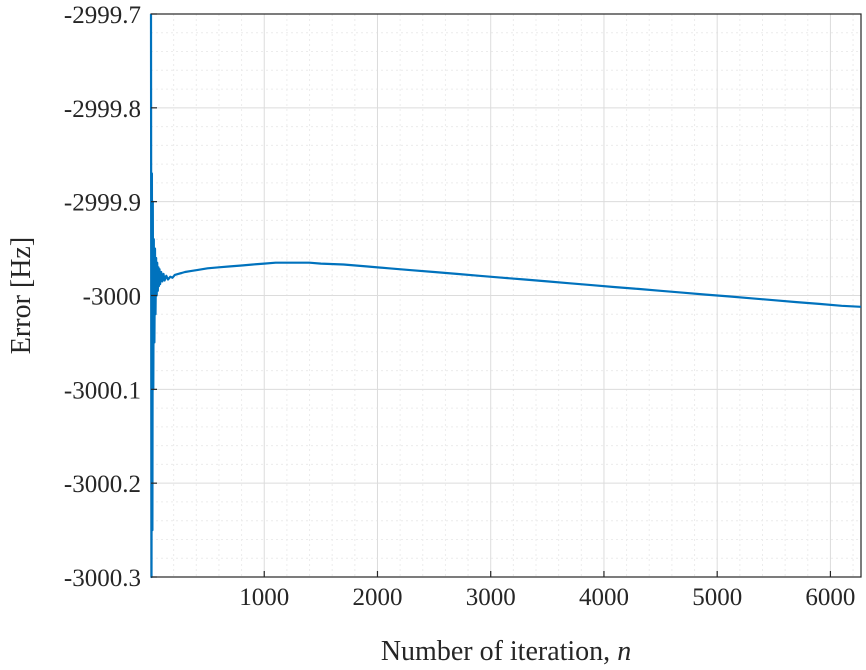 Image resolution: width=866 pixels, height=670 pixels. I want to click on y-tick-label: -3000, so click(112, 297).